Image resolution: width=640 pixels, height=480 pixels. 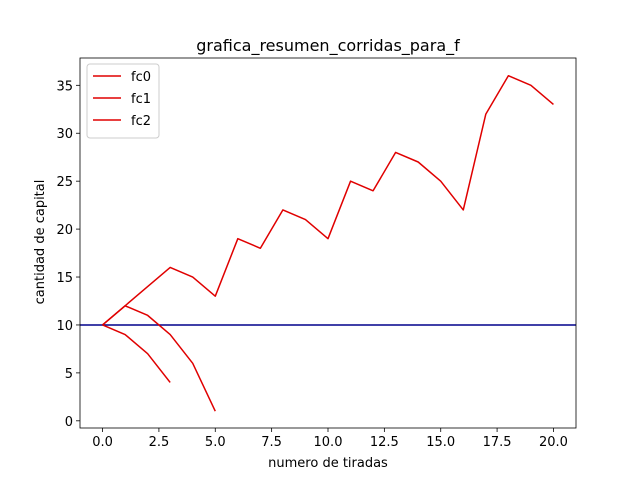 What do you see at coordinates (328, 442) in the screenshot?
I see `x-tick-label: 10.0` at bounding box center [328, 442].